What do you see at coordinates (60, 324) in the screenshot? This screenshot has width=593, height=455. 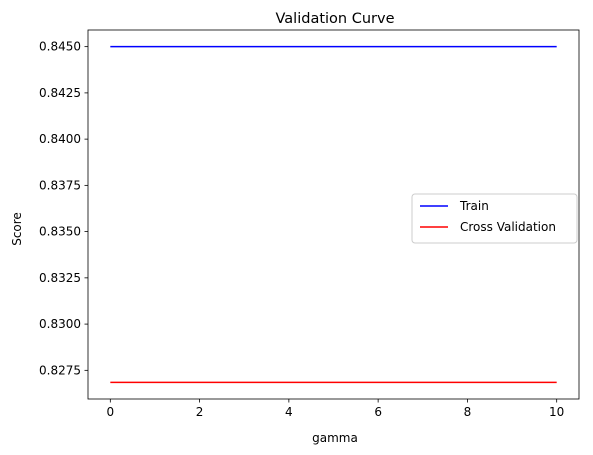 I see `y-tick-label: 0.8300` at bounding box center [60, 324].